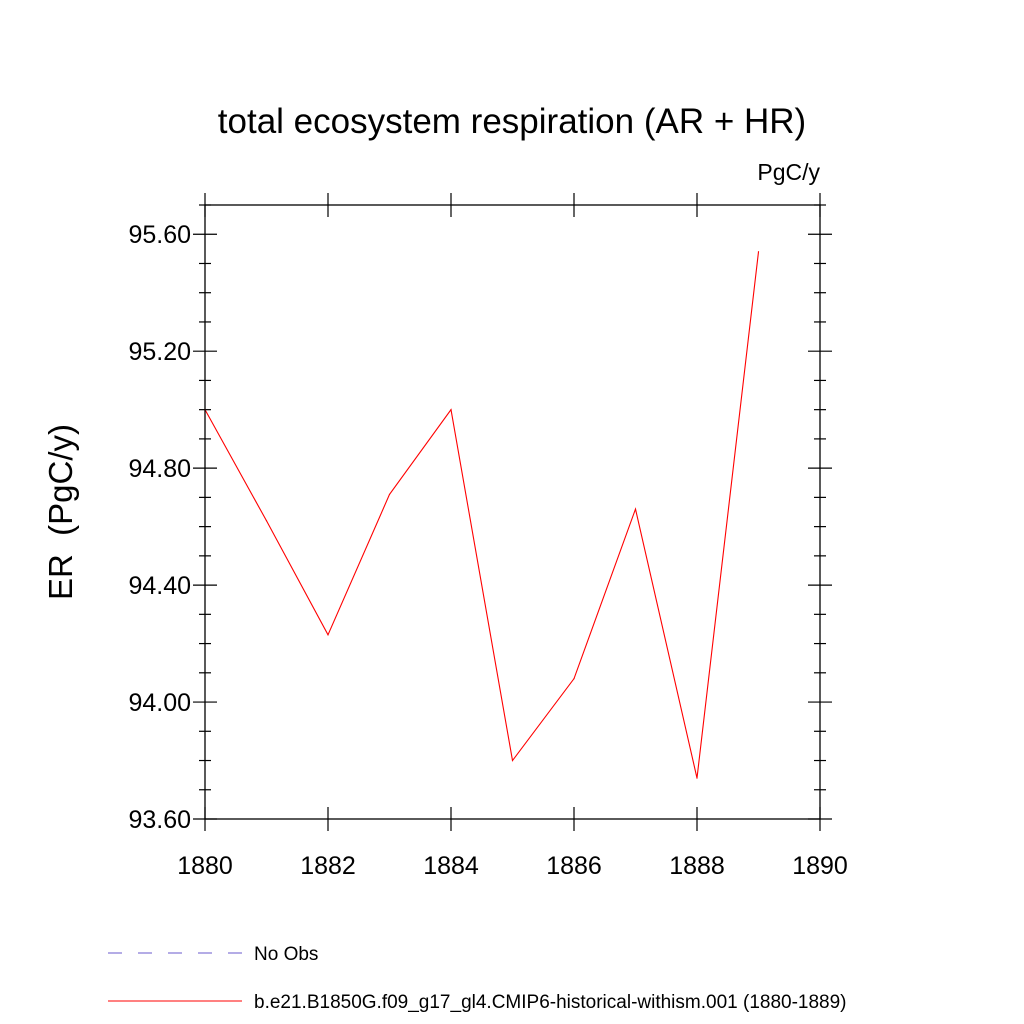  Describe the element at coordinates (451, 866) in the screenshot. I see `x-tick-label: 1884` at that location.